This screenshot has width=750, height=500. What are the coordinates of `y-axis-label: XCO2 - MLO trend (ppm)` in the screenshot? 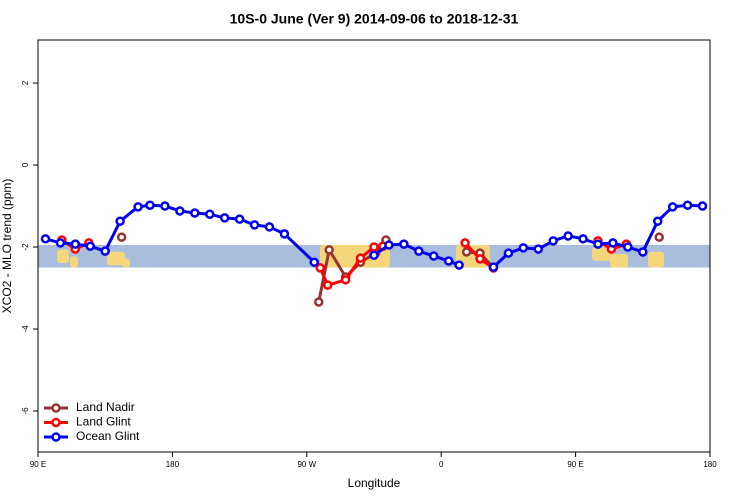 It's located at (7, 246).